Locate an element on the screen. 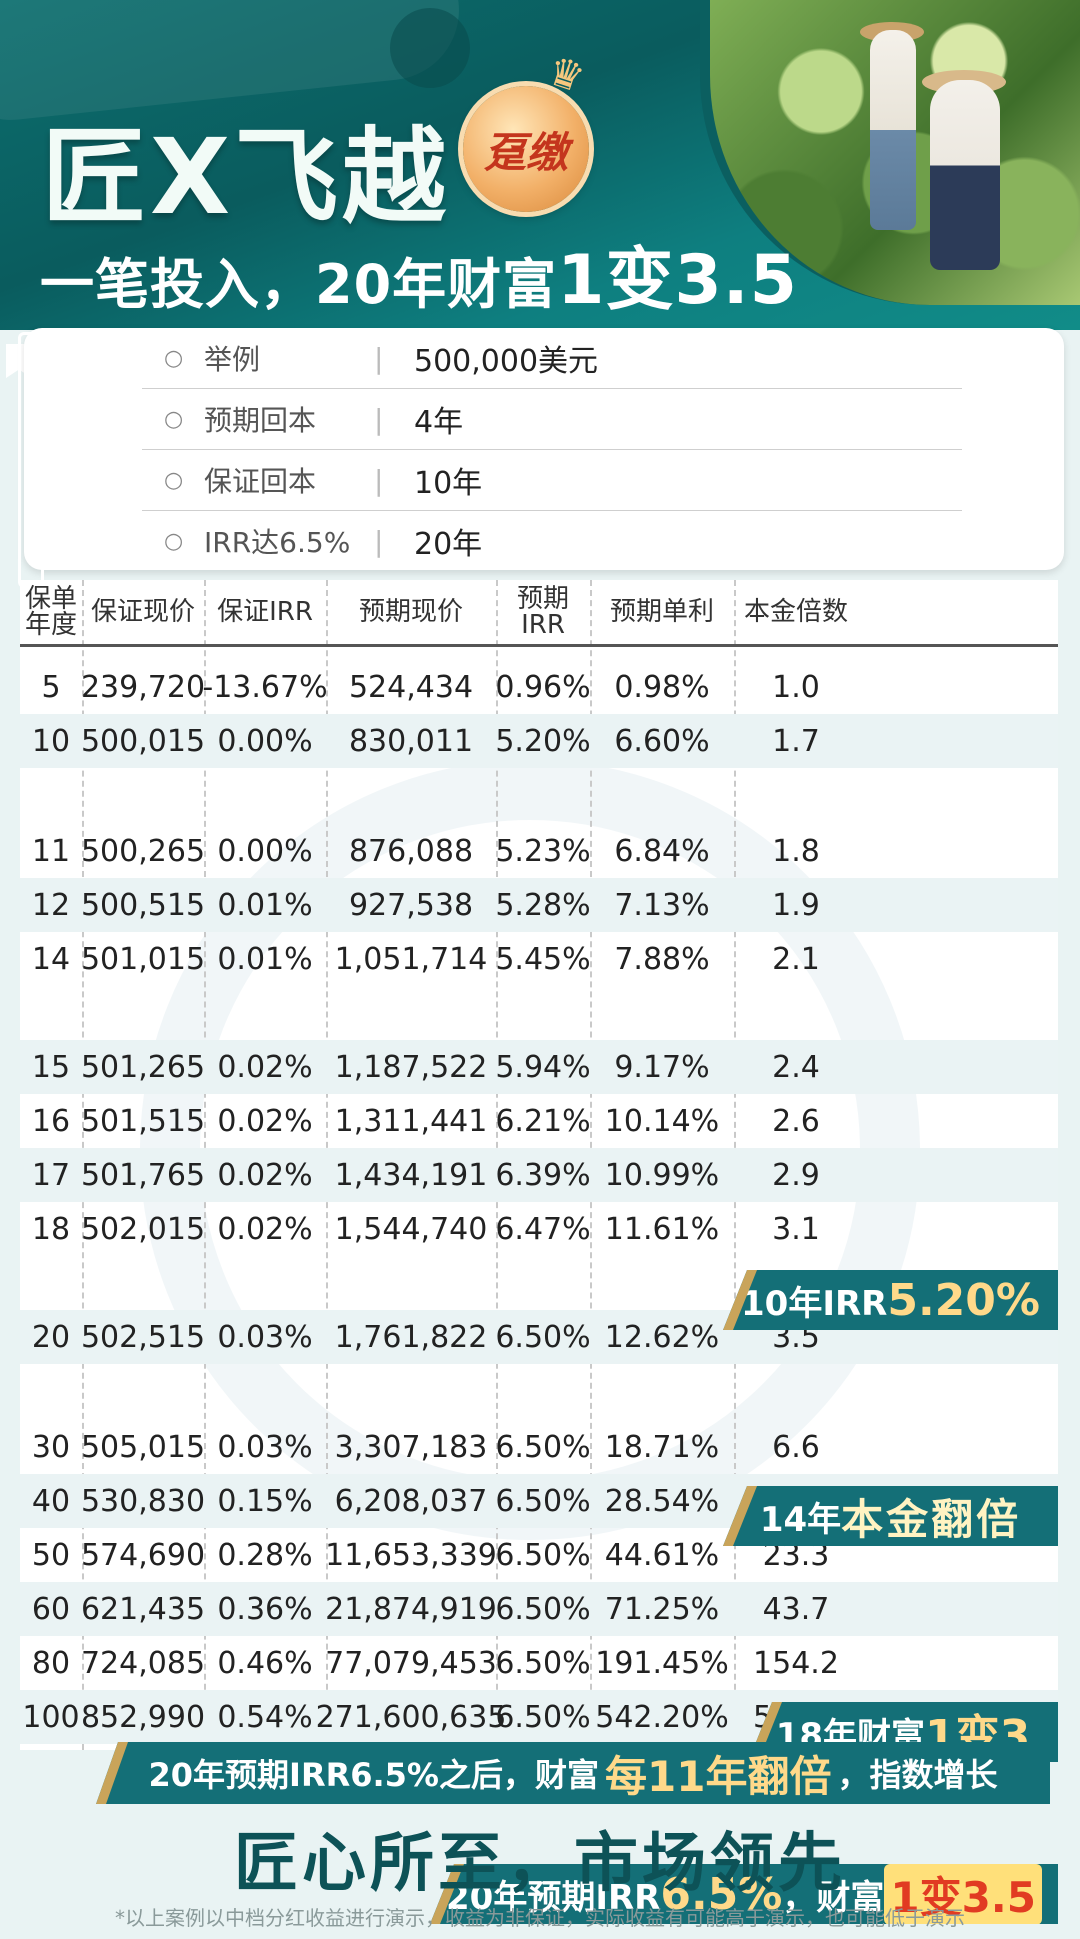 This screenshot has width=1080, height=1939. banner-10yr-irr: 10年IRR 5.20% is located at coordinates (890, 1300).